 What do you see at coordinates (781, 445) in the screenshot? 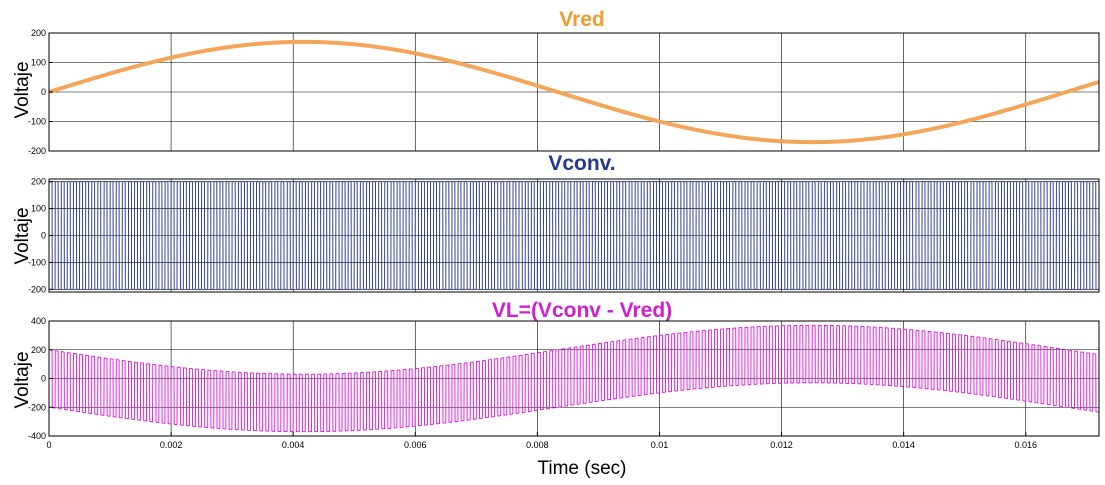
I see `x-tick-label: 0.012` at bounding box center [781, 445].